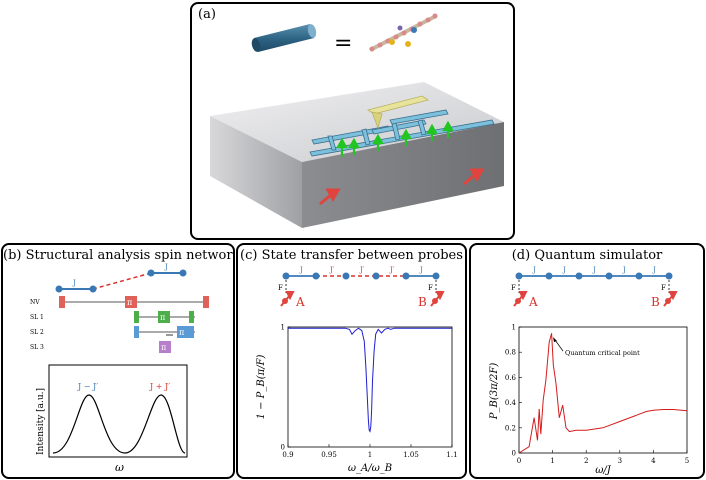 Image resolution: width=706 pixels, height=480 pixels. What do you see at coordinates (129, 302) in the screenshot?
I see `pulse-pi-nv: π` at bounding box center [129, 302].